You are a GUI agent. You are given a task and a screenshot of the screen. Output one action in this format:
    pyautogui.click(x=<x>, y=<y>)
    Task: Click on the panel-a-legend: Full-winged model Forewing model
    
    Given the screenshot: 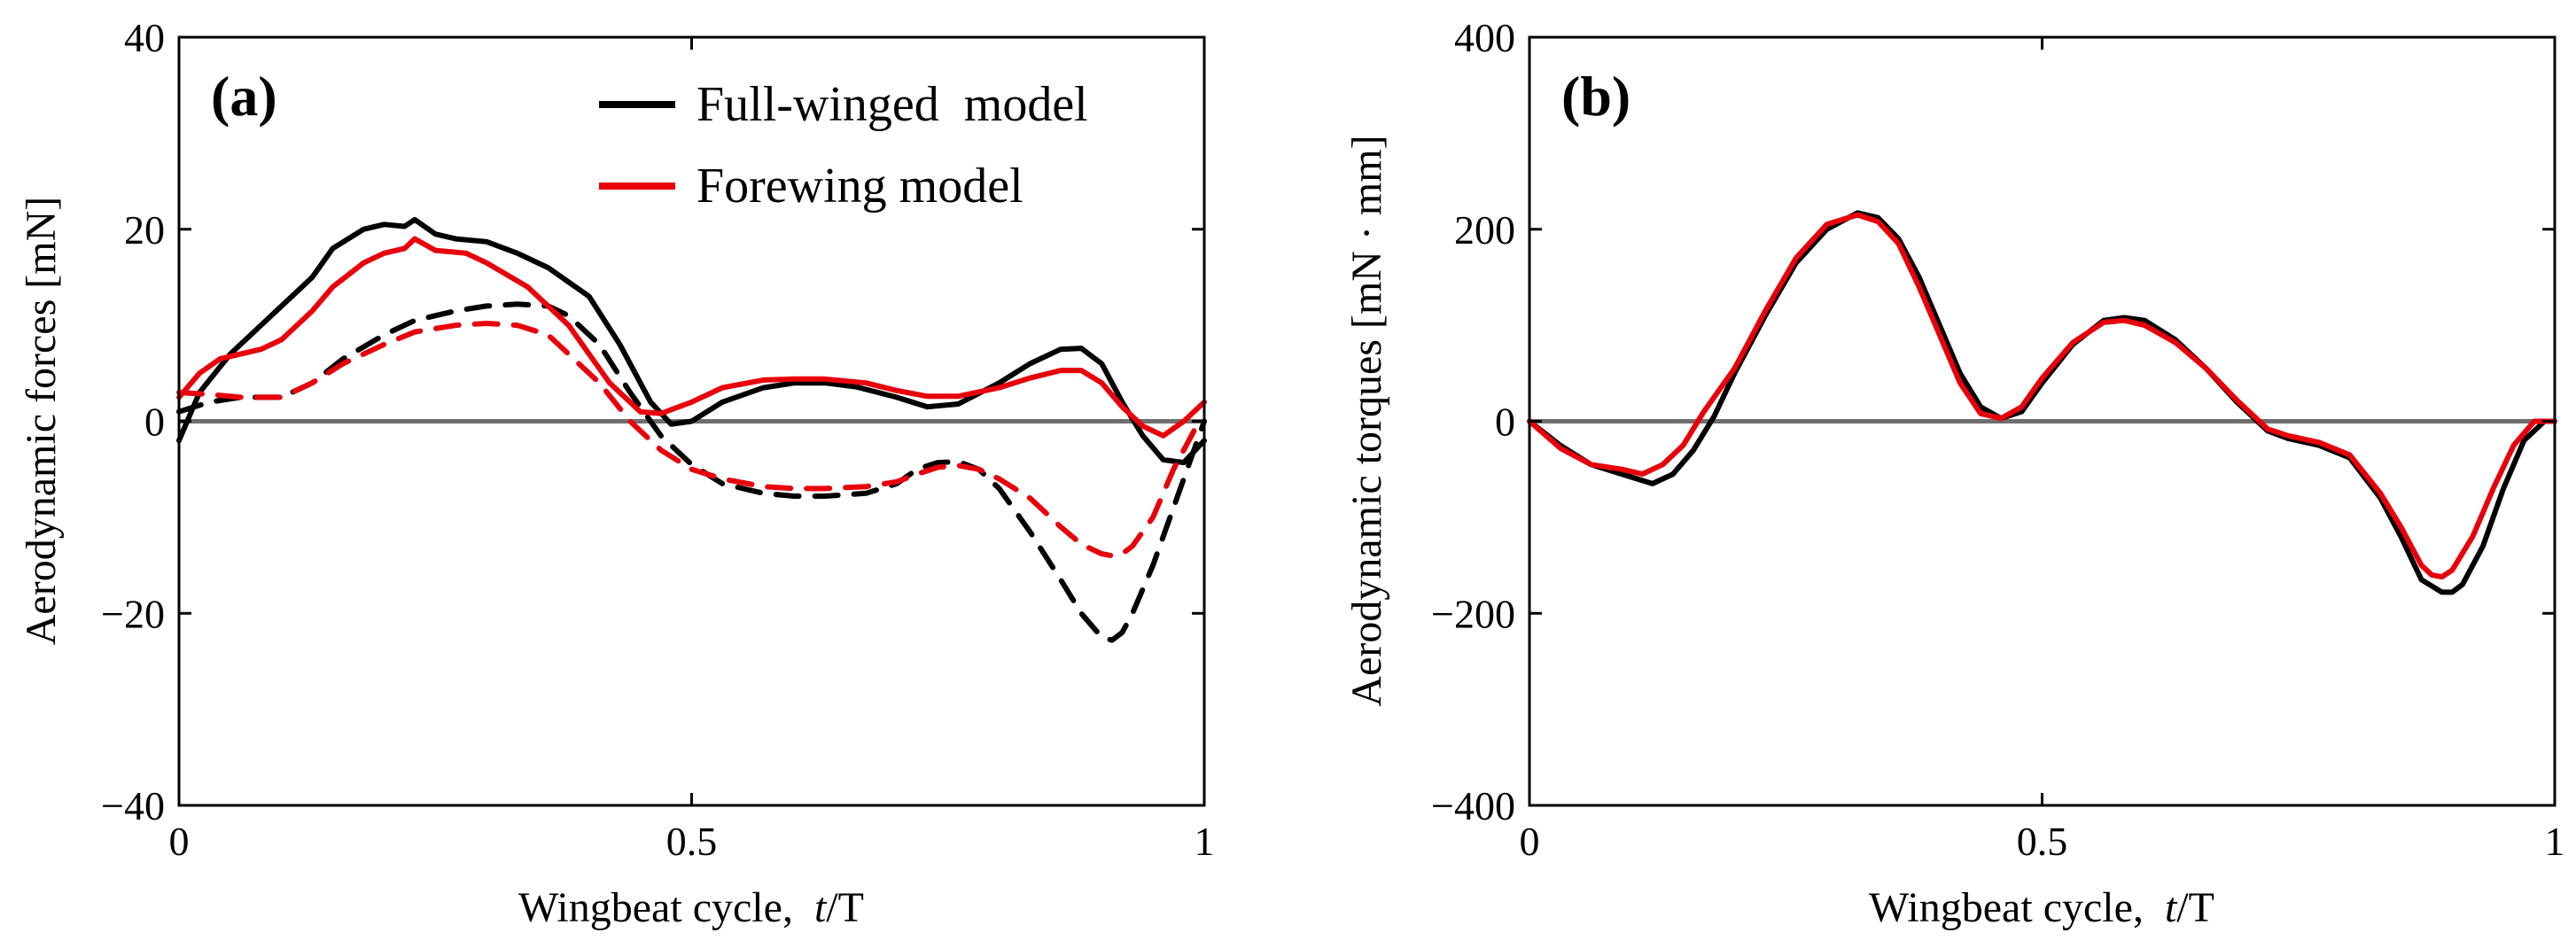 What is the action you would take?
    pyautogui.click(x=844, y=145)
    